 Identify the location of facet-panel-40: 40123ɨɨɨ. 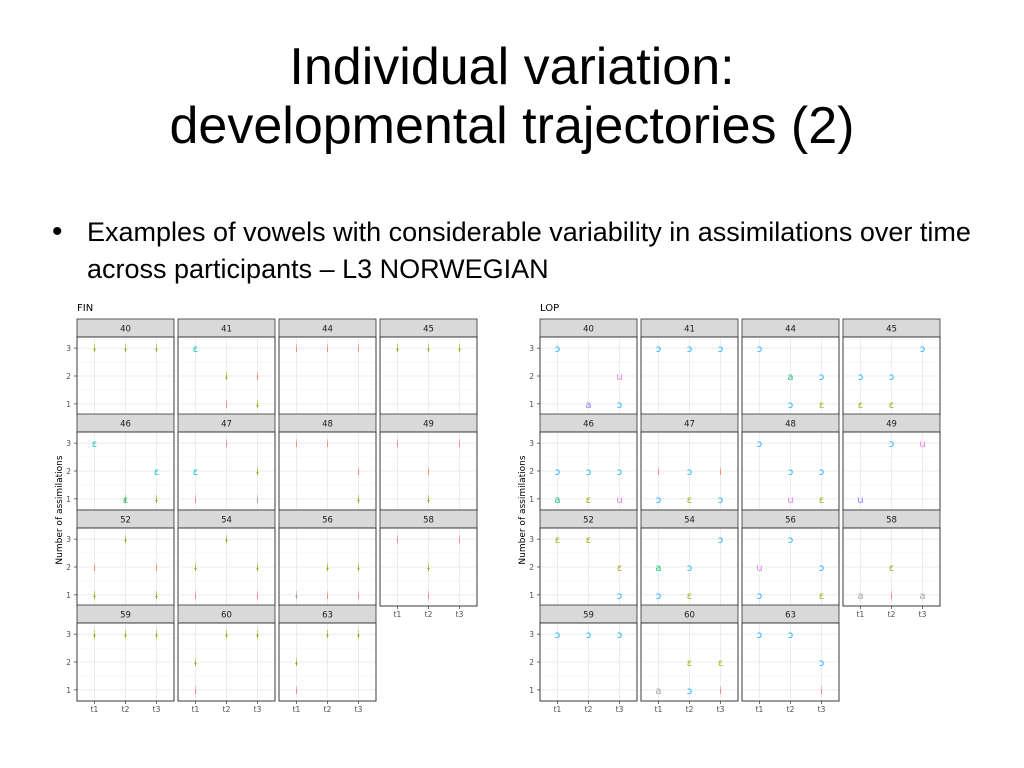
(120, 367).